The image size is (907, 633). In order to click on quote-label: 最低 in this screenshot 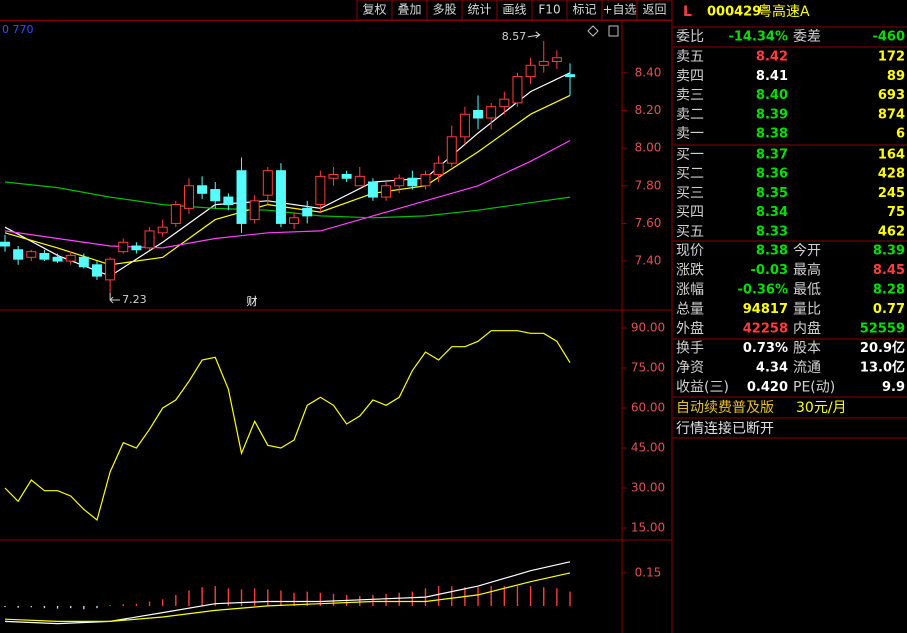, I will do `click(807, 290)`.